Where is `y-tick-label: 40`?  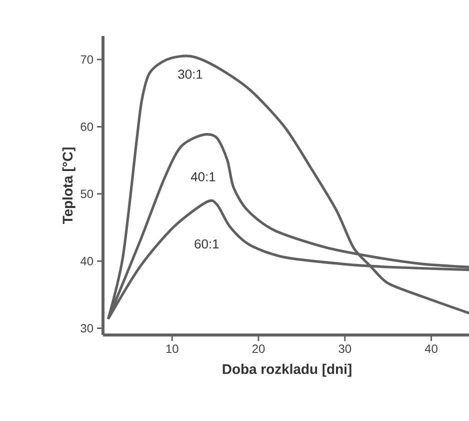 y-tick-label: 40 is located at coordinates (87, 261).